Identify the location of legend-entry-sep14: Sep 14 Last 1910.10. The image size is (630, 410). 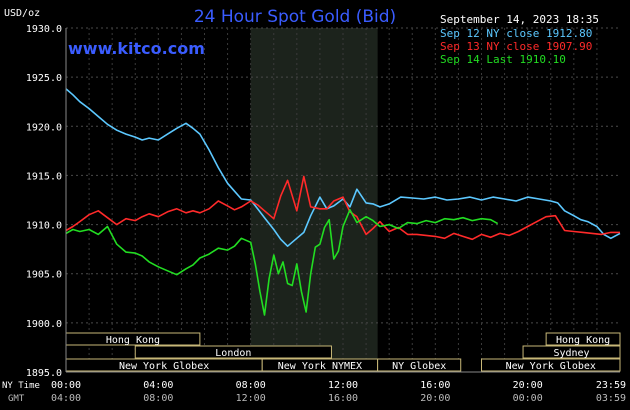
(503, 59).